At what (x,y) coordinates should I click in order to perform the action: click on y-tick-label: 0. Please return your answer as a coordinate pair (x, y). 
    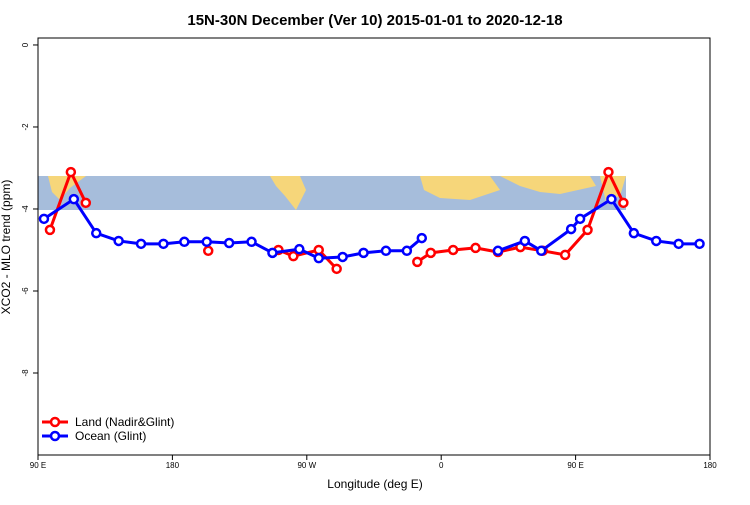
    Looking at the image, I should click on (25, 44).